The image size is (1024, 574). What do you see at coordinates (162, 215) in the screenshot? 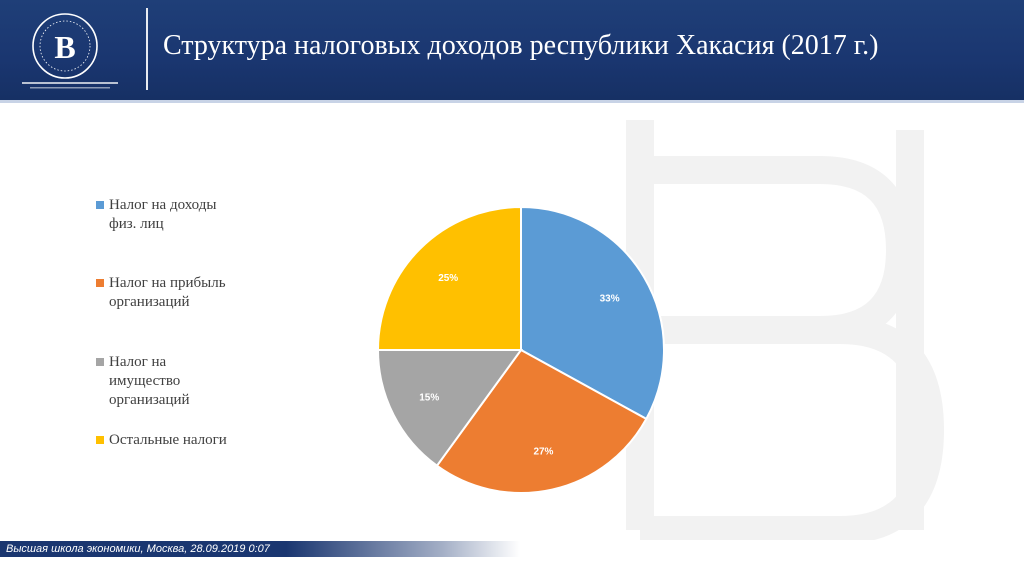
I see `legend-label: Налог на доходы физ. лиц` at bounding box center [162, 215].